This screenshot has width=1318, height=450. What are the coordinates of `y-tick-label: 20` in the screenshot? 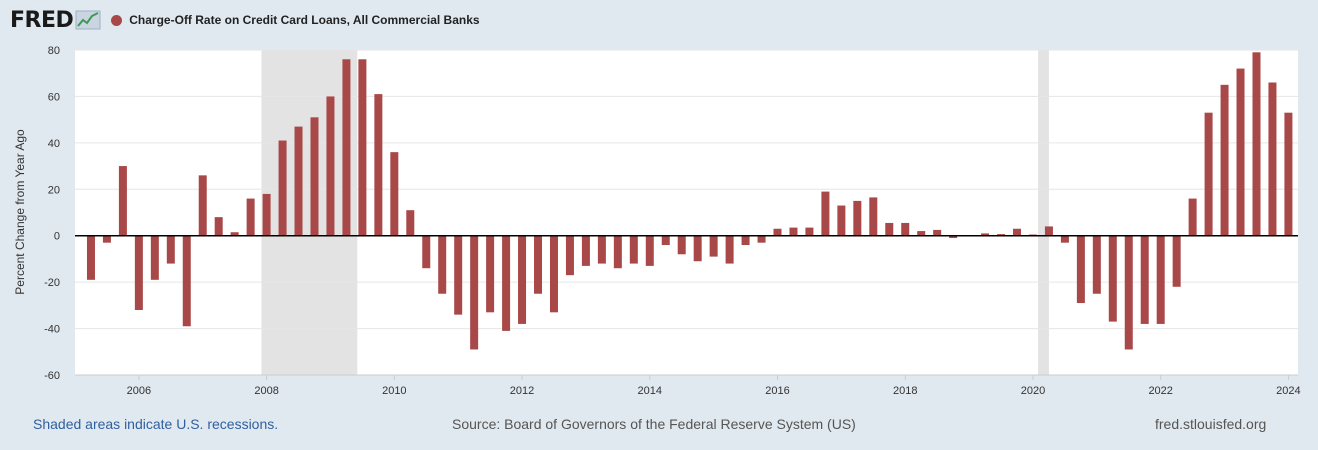 It's located at (54, 190).